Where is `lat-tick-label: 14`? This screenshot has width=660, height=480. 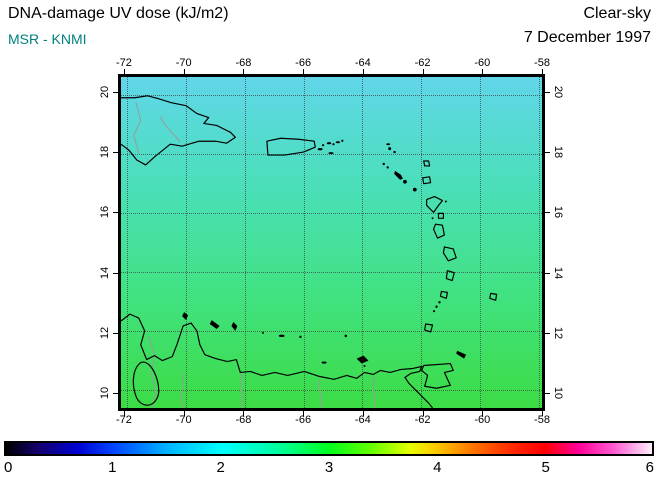
lat-tick-label: 14 is located at coordinates (558, 272).